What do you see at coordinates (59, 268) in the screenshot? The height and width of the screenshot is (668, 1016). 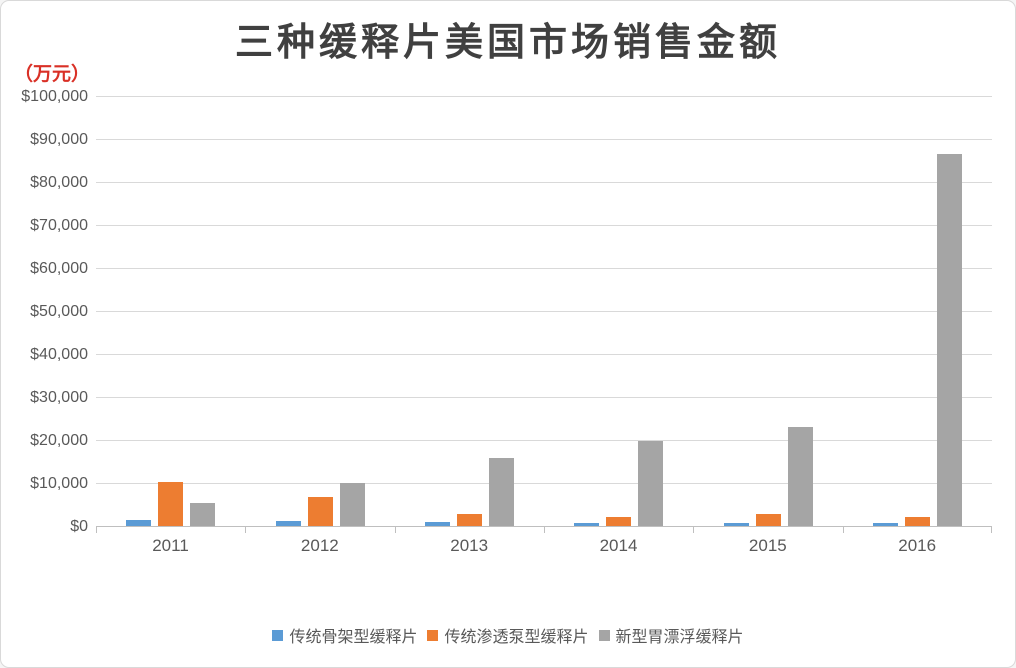 I see `y-axis-tick-label: $60,000` at bounding box center [59, 268].